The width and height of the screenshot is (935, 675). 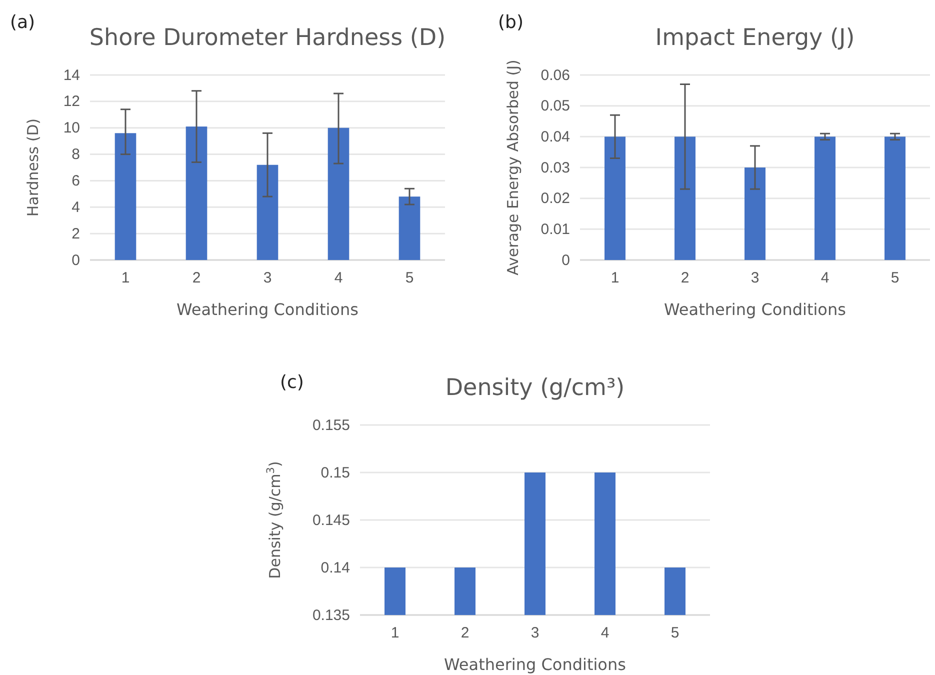 What do you see at coordinates (511, 22) in the screenshot?
I see `text: (b)` at bounding box center [511, 22].